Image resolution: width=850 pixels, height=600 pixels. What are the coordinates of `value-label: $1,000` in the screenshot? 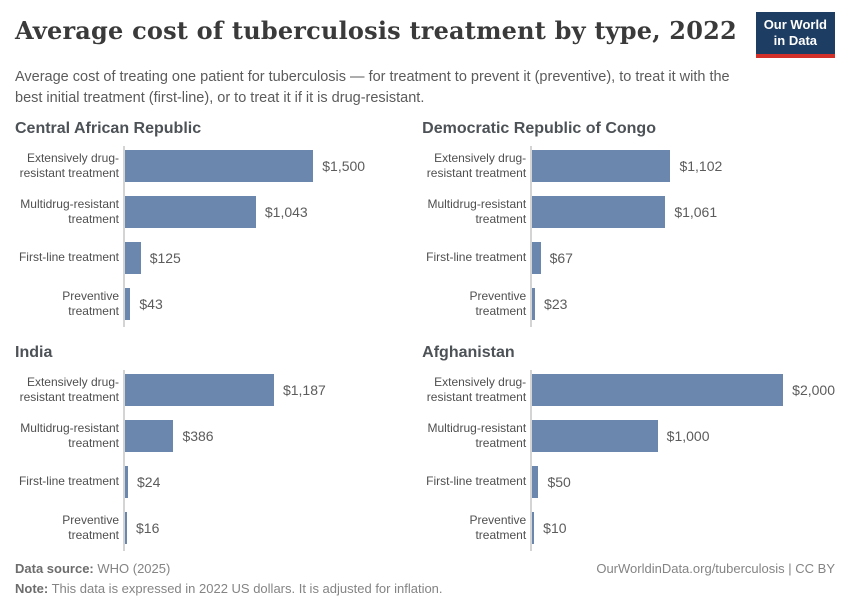 It's located at (688, 435).